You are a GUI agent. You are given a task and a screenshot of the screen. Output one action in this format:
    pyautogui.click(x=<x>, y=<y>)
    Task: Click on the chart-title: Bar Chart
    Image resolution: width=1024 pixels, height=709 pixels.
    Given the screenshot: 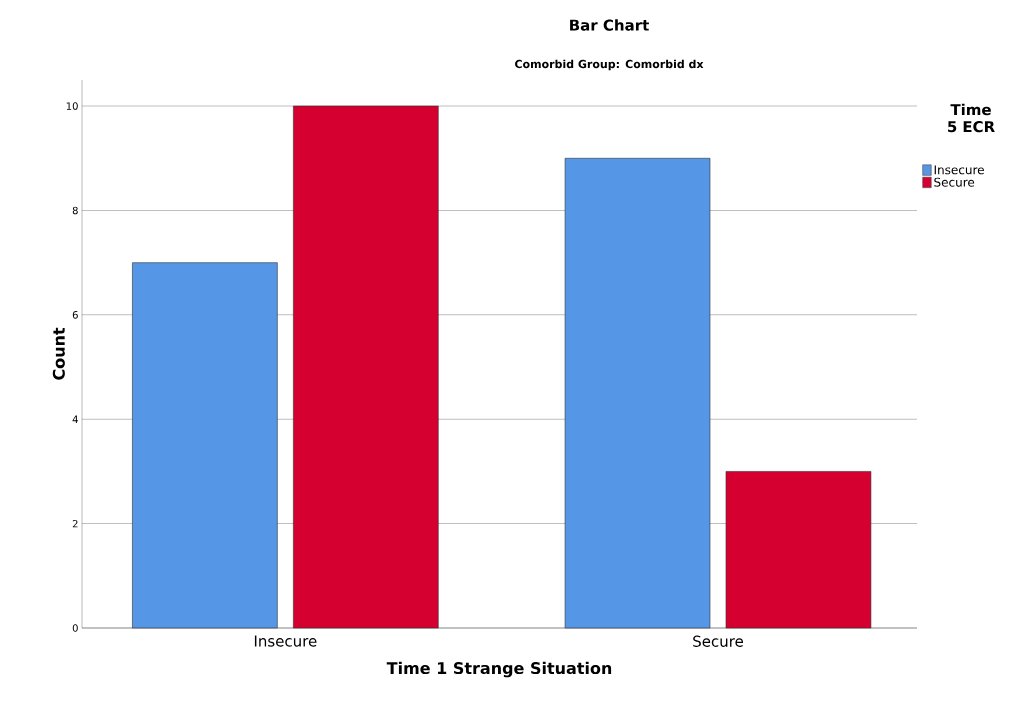 What is the action you would take?
    pyautogui.click(x=609, y=25)
    